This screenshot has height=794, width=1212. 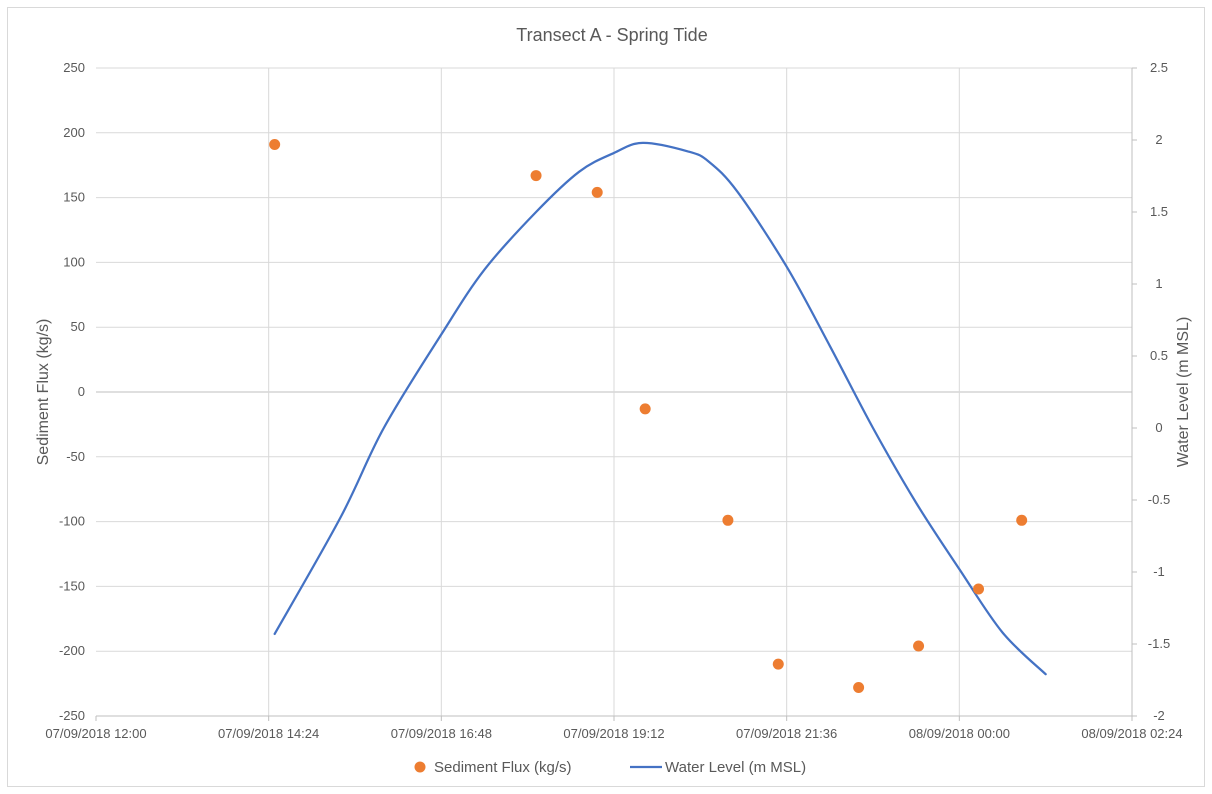 I want to click on y-right-tick-label: 2.5, so click(x=1159, y=67).